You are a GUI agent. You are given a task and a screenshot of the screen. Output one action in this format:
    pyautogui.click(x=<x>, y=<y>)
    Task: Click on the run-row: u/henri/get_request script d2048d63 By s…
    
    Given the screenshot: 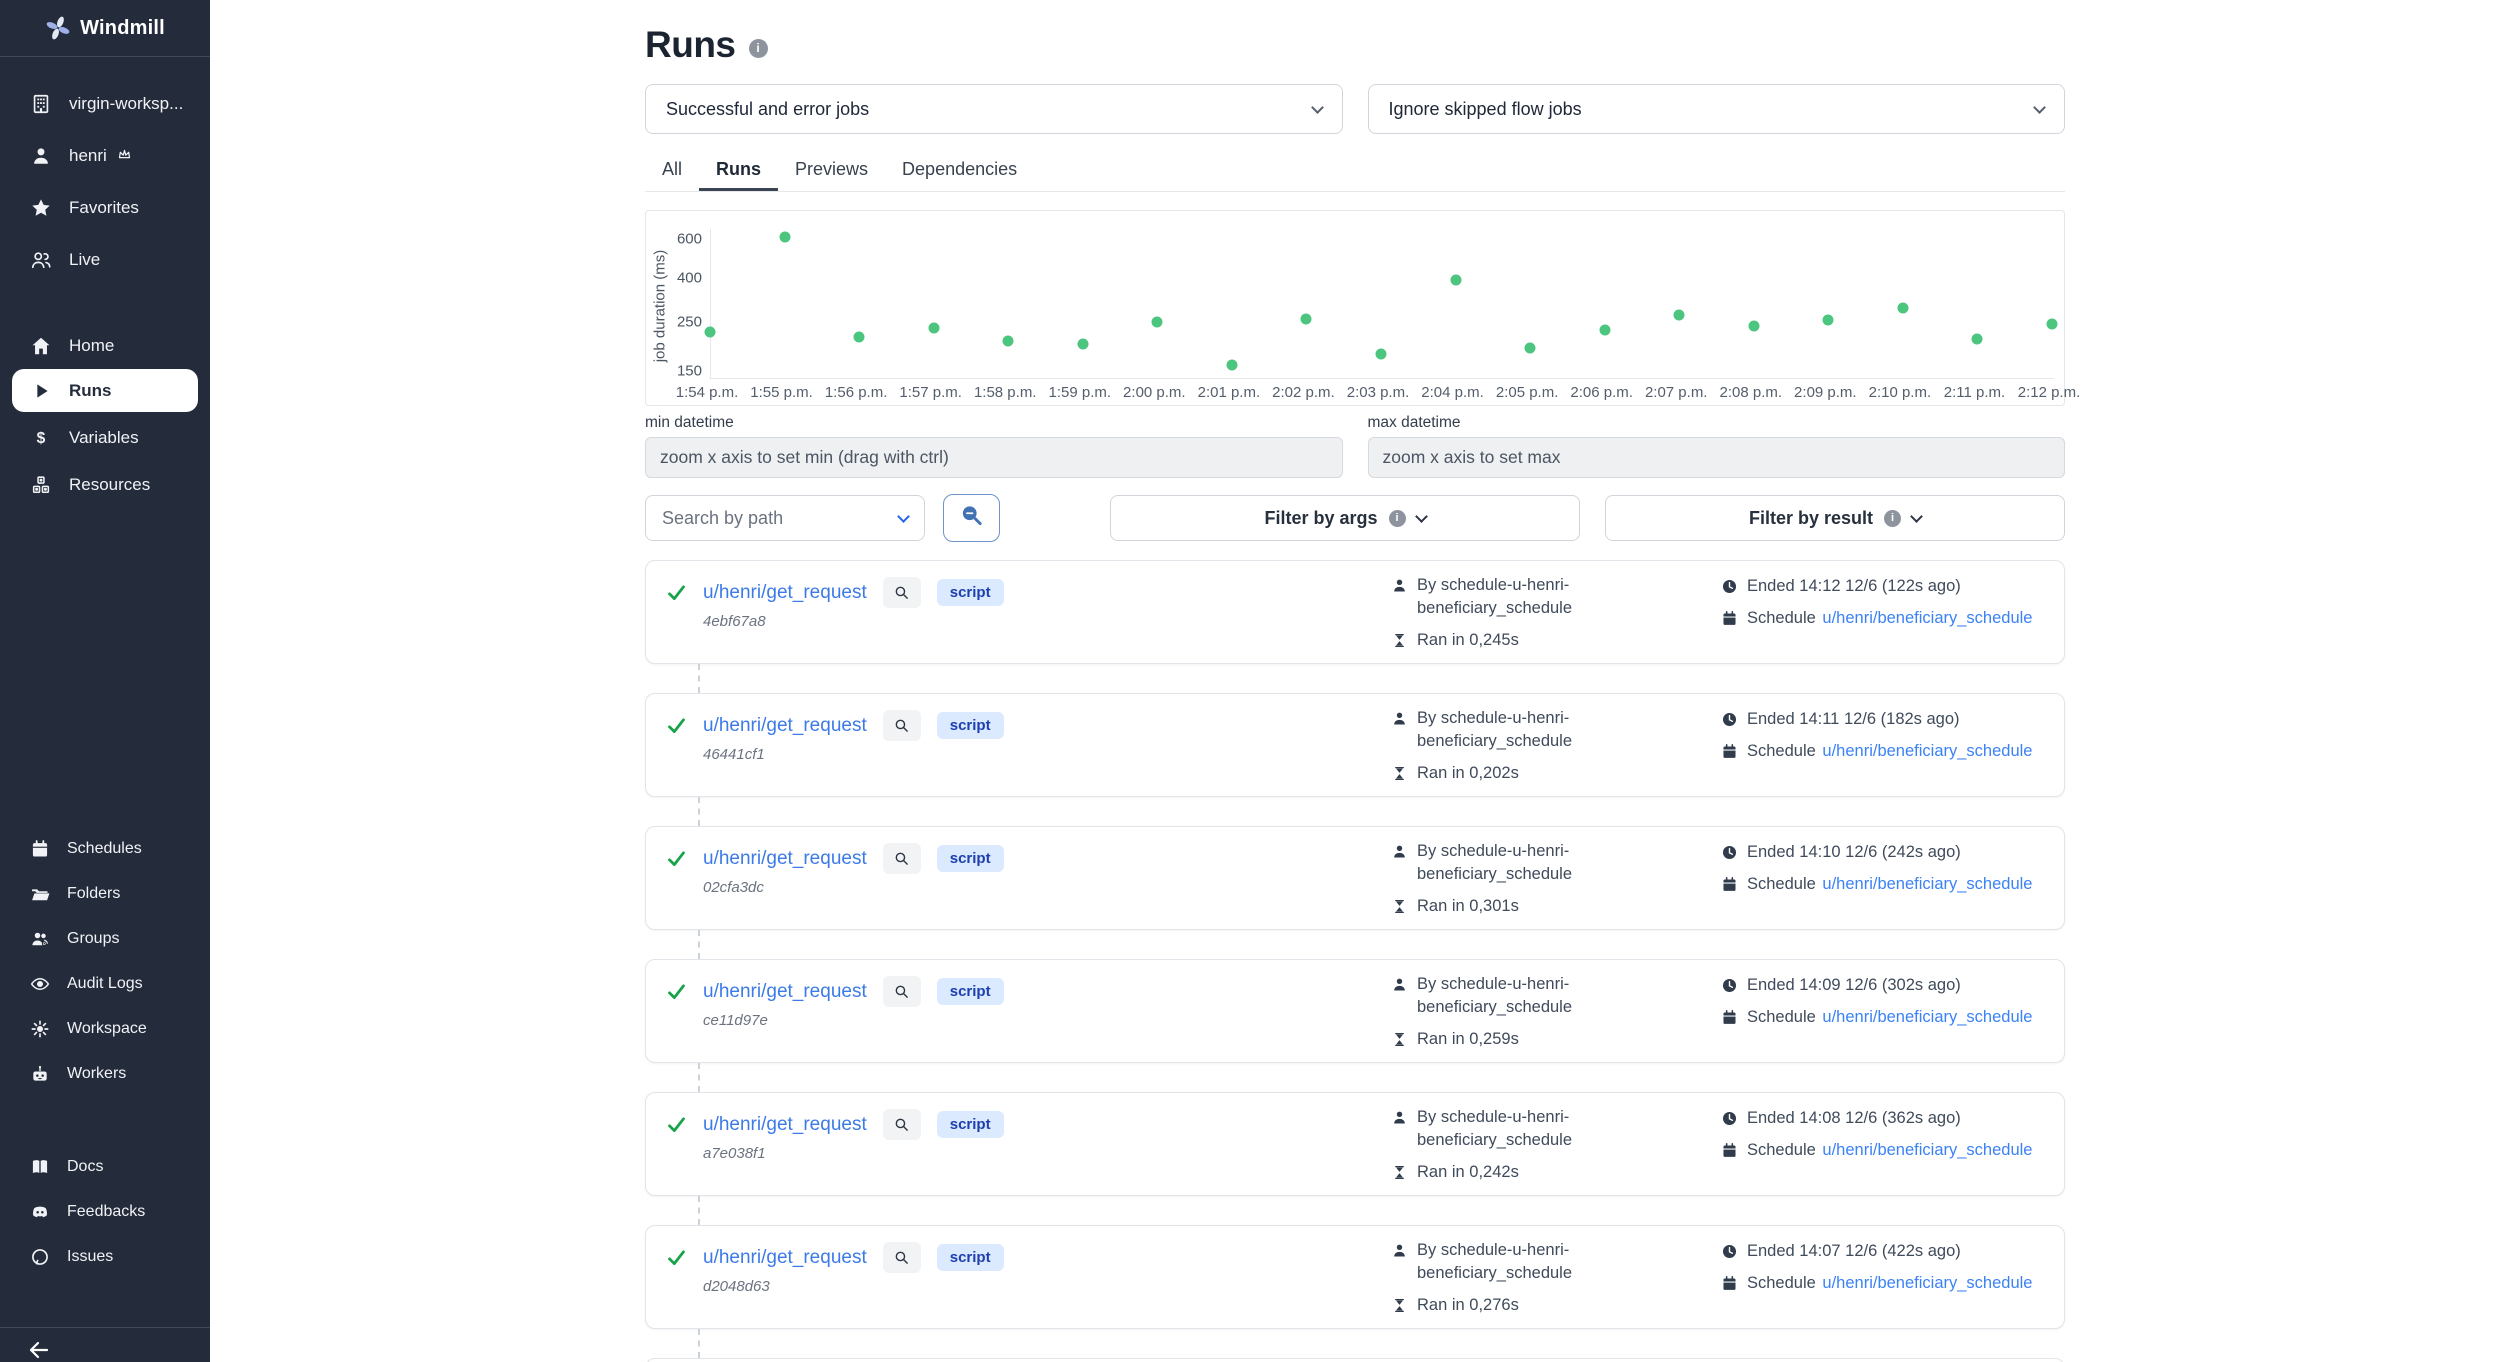 What is the action you would take?
    pyautogui.click(x=1355, y=1262)
    